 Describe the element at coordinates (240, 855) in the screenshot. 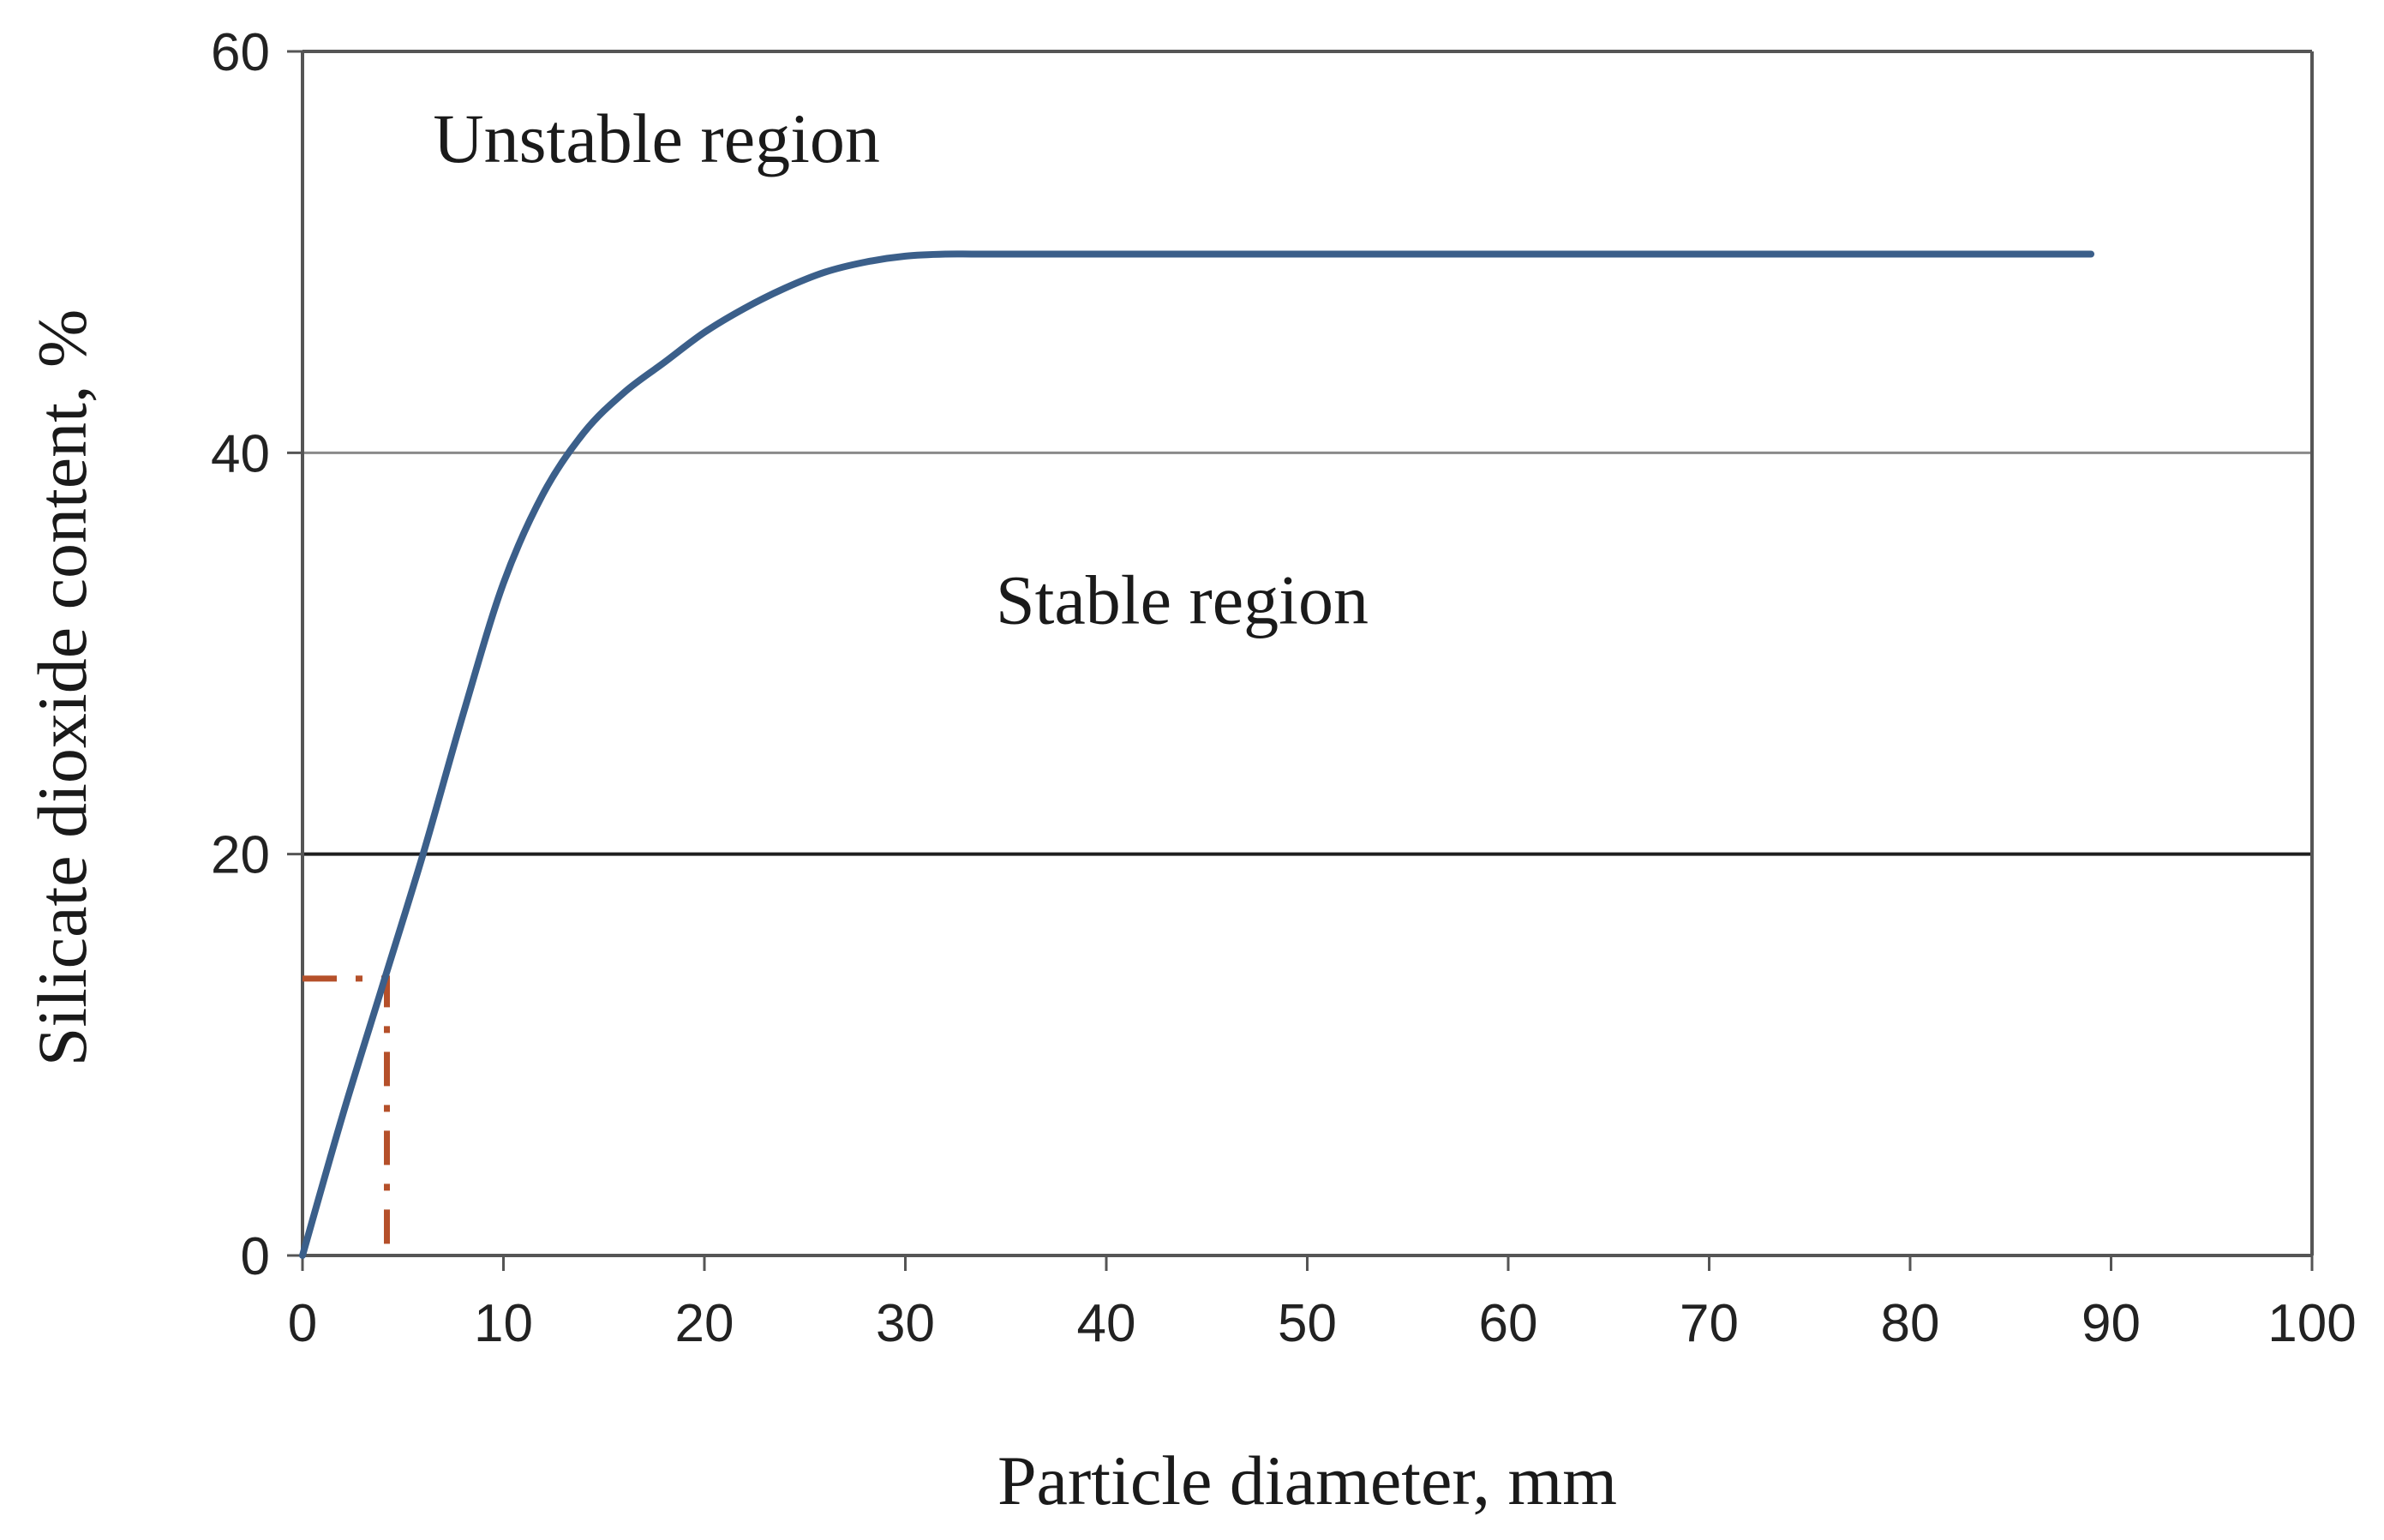

I see `y-tick-label: 20` at that location.